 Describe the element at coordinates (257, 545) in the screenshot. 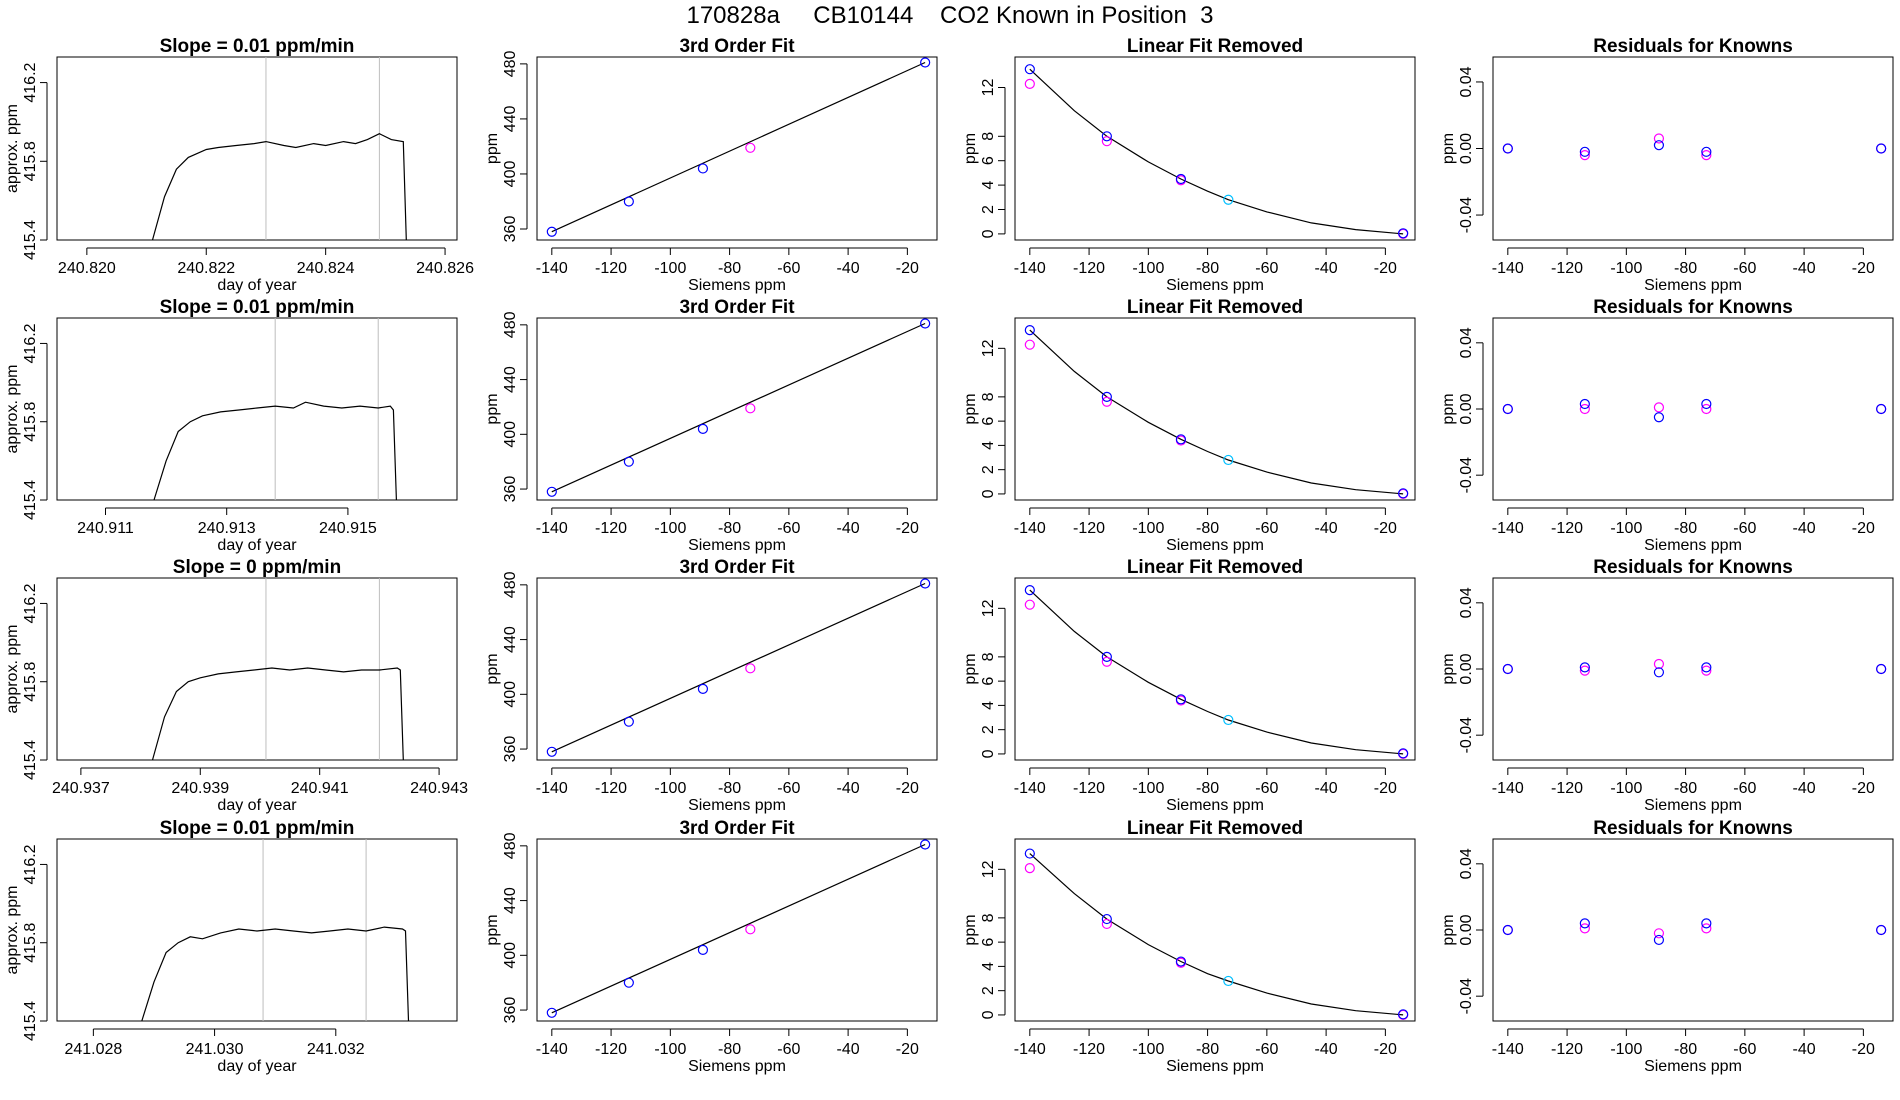

I see `x-axis-label: day of year` at that location.